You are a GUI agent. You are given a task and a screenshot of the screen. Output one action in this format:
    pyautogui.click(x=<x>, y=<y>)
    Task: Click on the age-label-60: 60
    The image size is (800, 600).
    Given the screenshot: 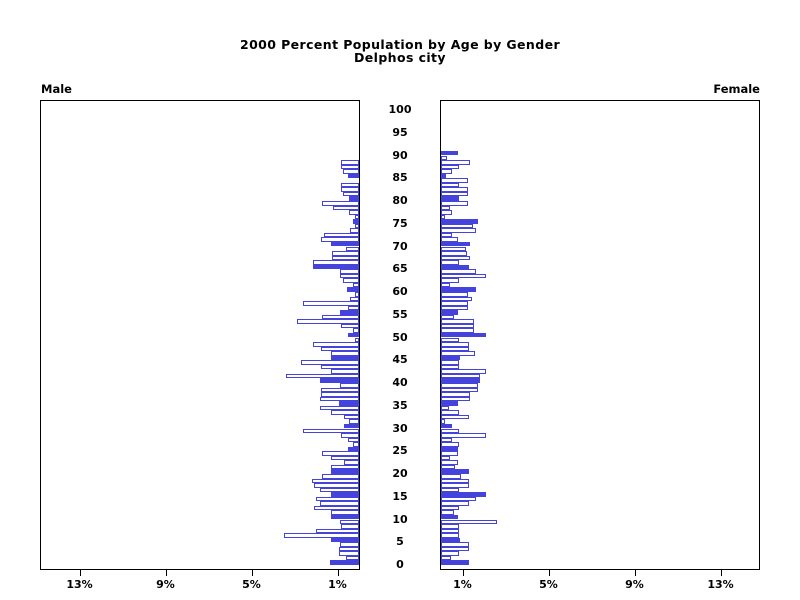 What is the action you would take?
    pyautogui.click(x=400, y=291)
    